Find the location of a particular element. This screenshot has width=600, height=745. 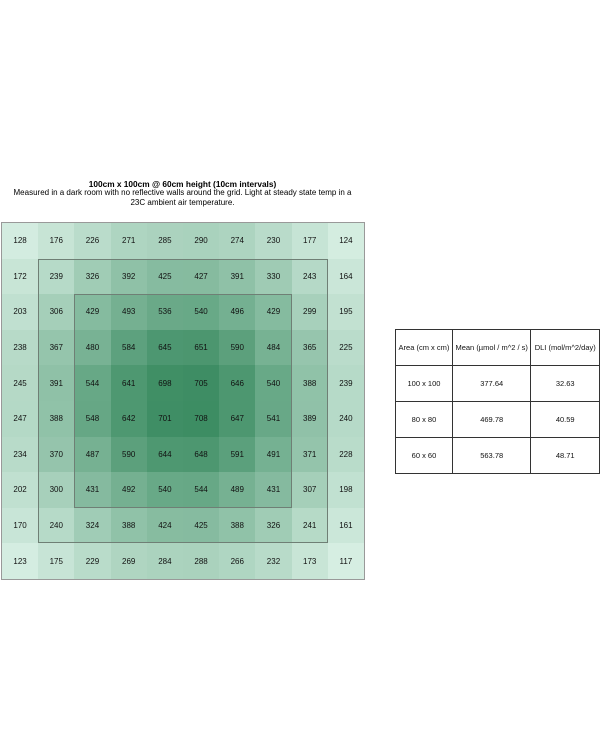

heatmap-cell: 225 is located at coordinates (345, 347).